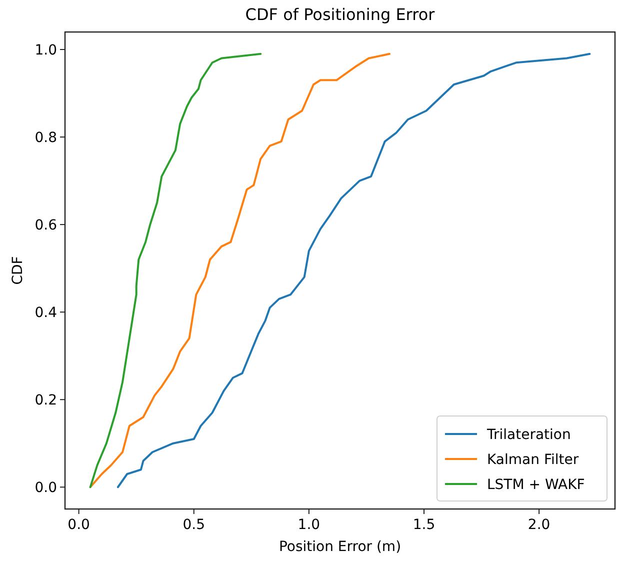 The height and width of the screenshot is (563, 617). What do you see at coordinates (539, 525) in the screenshot?
I see `x-tick-label: 2.0` at bounding box center [539, 525].